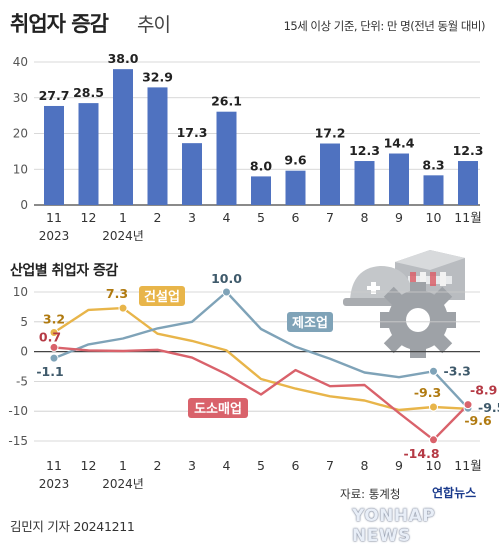 This screenshot has height=546, width=499. I want to click on bar-value-label: 26.1, so click(226, 101).